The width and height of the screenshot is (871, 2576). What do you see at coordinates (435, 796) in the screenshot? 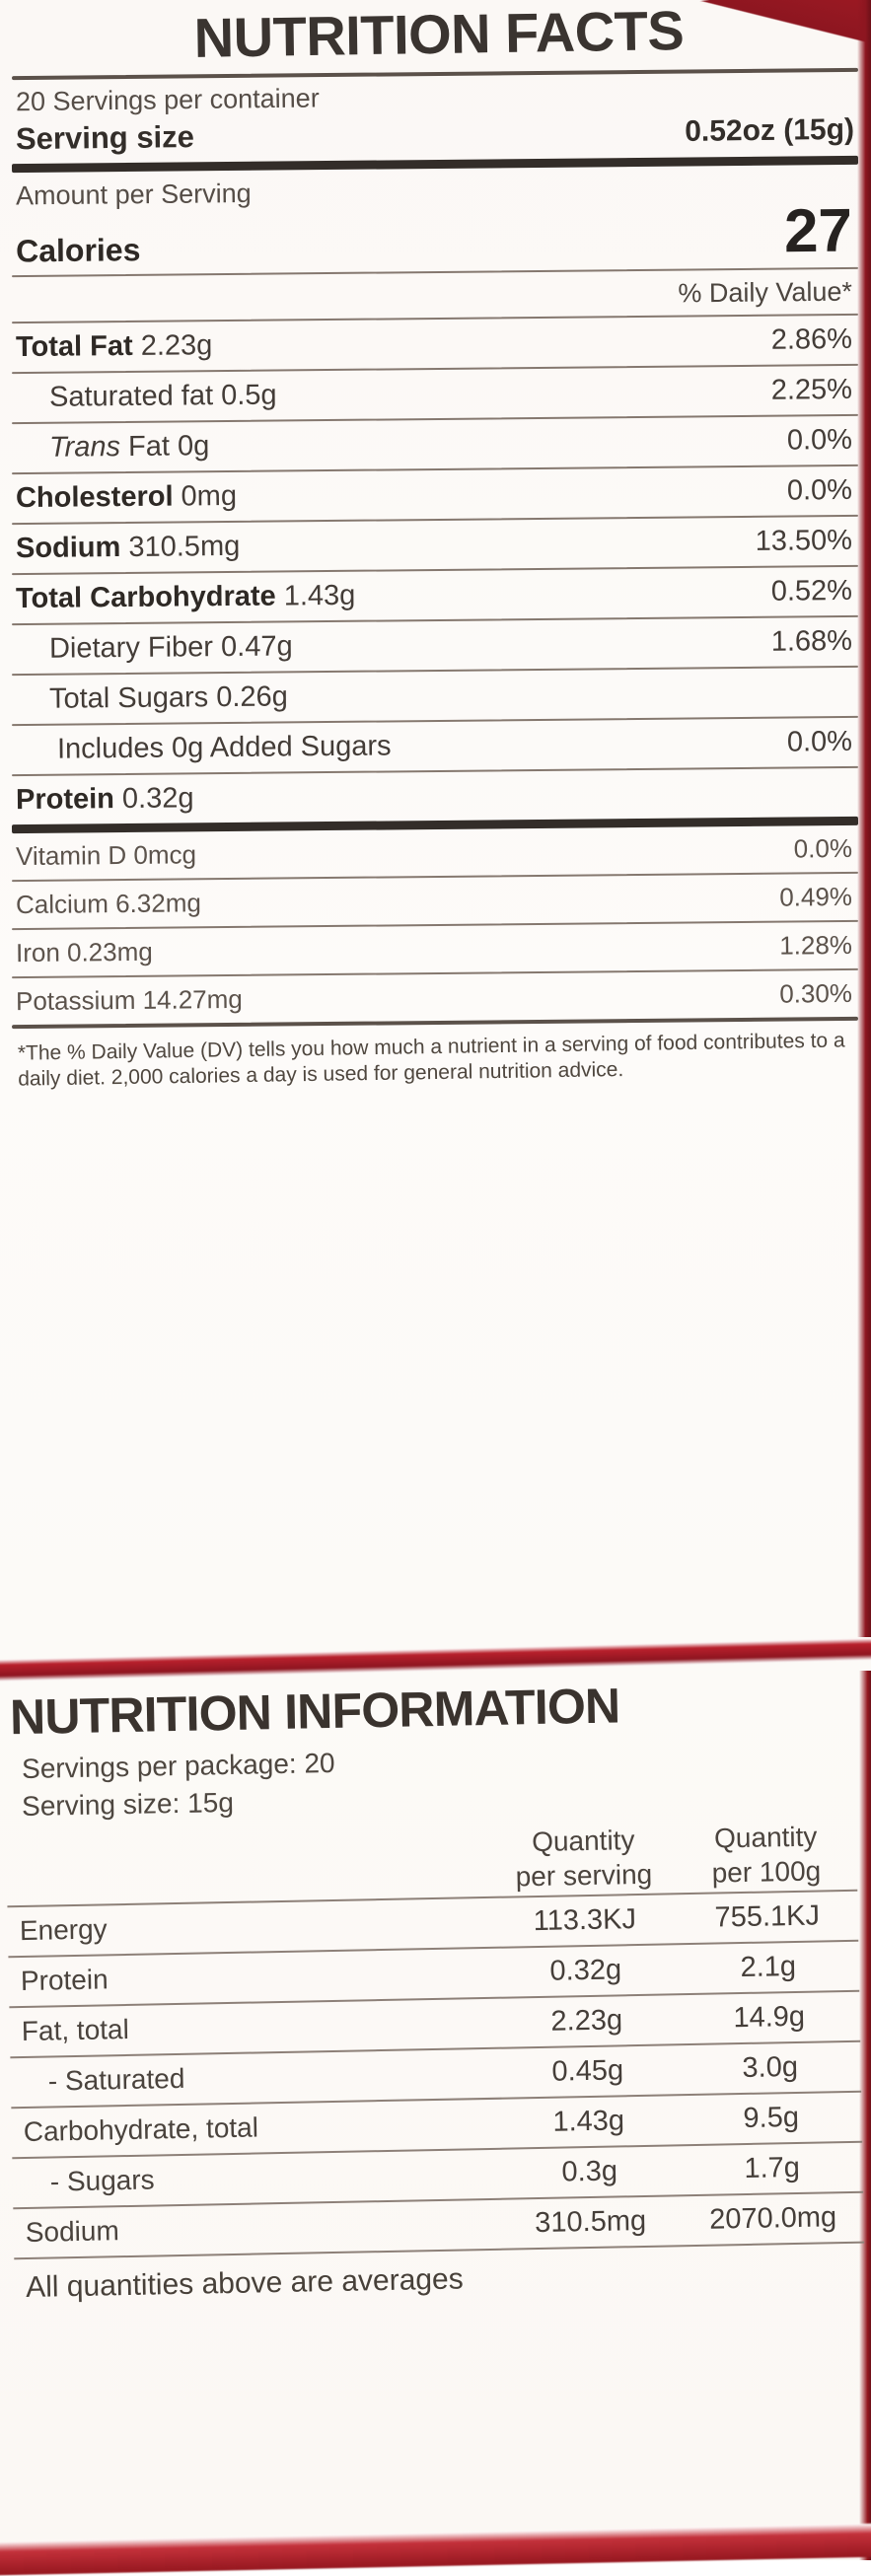
I see `table-row: Protein 0.32g` at bounding box center [435, 796].